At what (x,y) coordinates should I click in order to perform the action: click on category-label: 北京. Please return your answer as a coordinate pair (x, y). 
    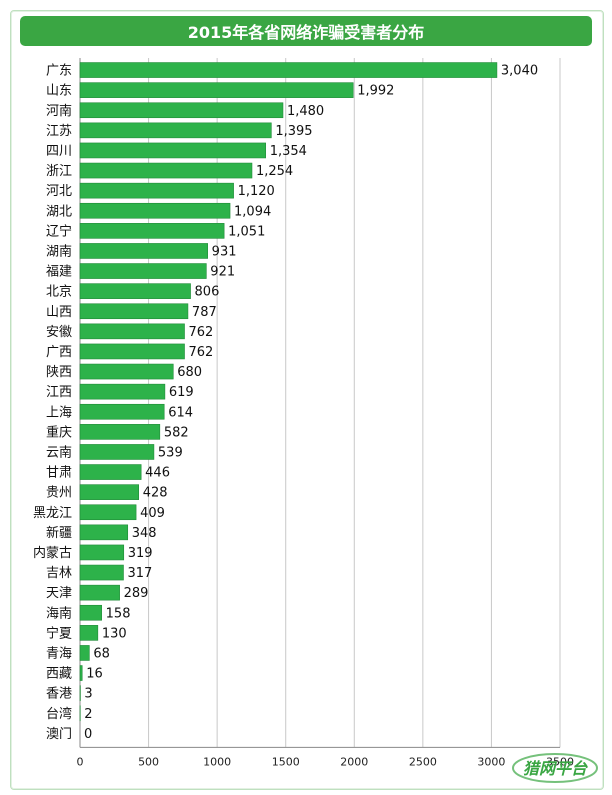
    Looking at the image, I should click on (59, 292).